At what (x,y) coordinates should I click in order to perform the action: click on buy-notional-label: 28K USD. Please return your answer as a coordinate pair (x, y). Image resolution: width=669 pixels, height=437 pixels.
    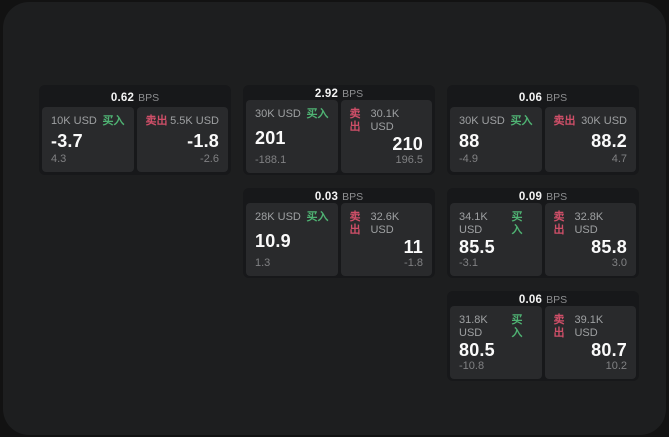
    Looking at the image, I should click on (278, 217).